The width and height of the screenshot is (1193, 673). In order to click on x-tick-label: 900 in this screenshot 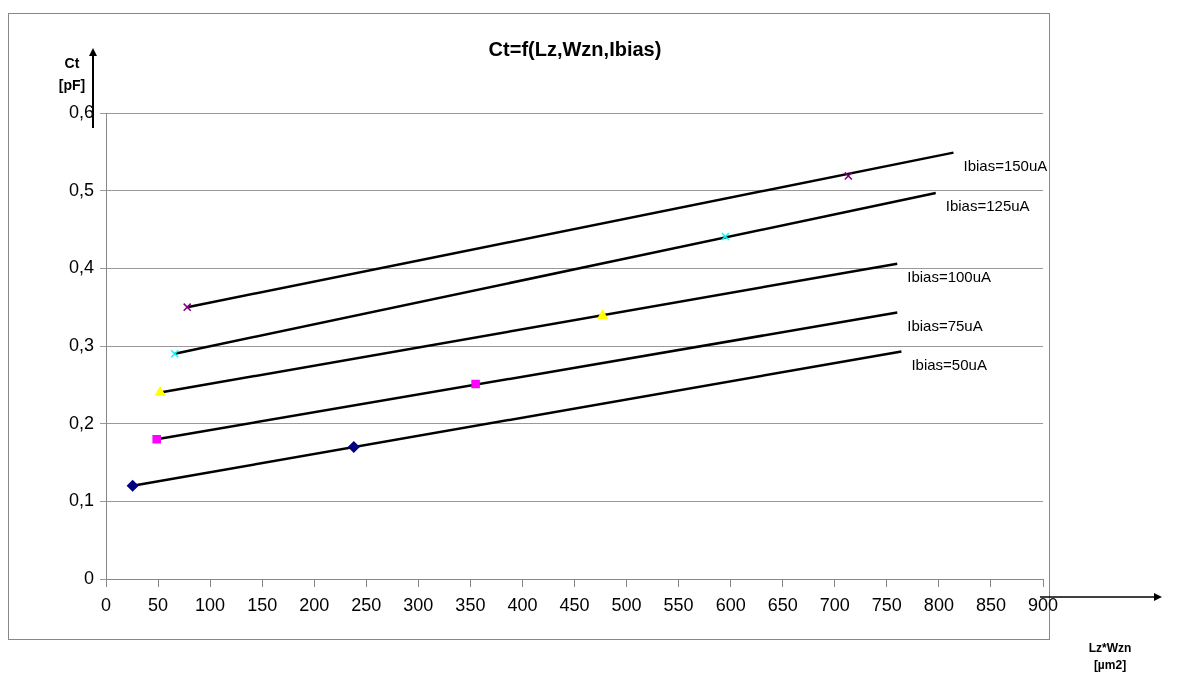, I will do `click(1043, 604)`.